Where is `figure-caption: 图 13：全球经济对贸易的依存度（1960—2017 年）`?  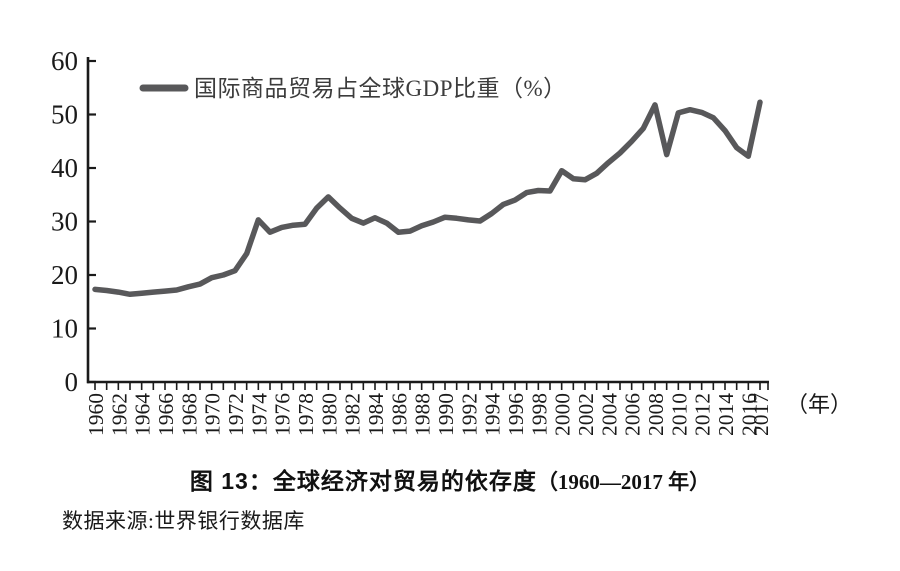
figure-caption: 图 13：全球经济对贸易的依存度（1960—2017 年） is located at coordinates (450, 479).